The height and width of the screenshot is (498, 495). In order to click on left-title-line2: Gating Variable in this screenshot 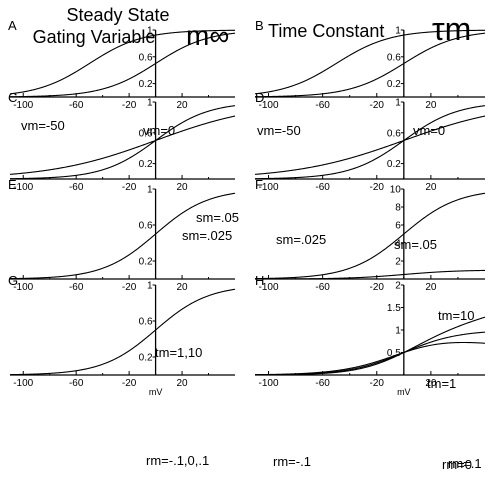, I will do `click(94, 37)`.